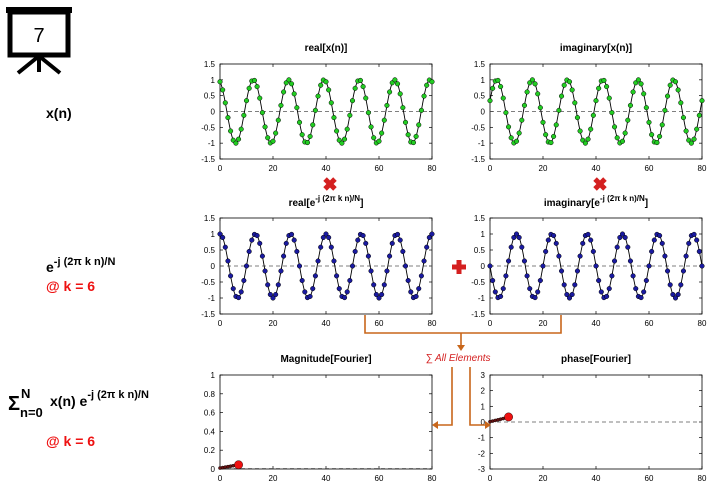  What do you see at coordinates (459, 267) in the screenshot?
I see `plus-icon` at bounding box center [459, 267].